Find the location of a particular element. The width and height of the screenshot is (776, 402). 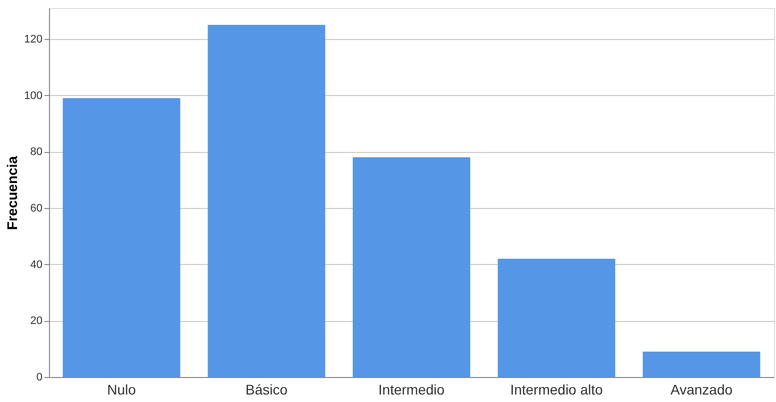

y-tick-label: 20 is located at coordinates (36, 321).